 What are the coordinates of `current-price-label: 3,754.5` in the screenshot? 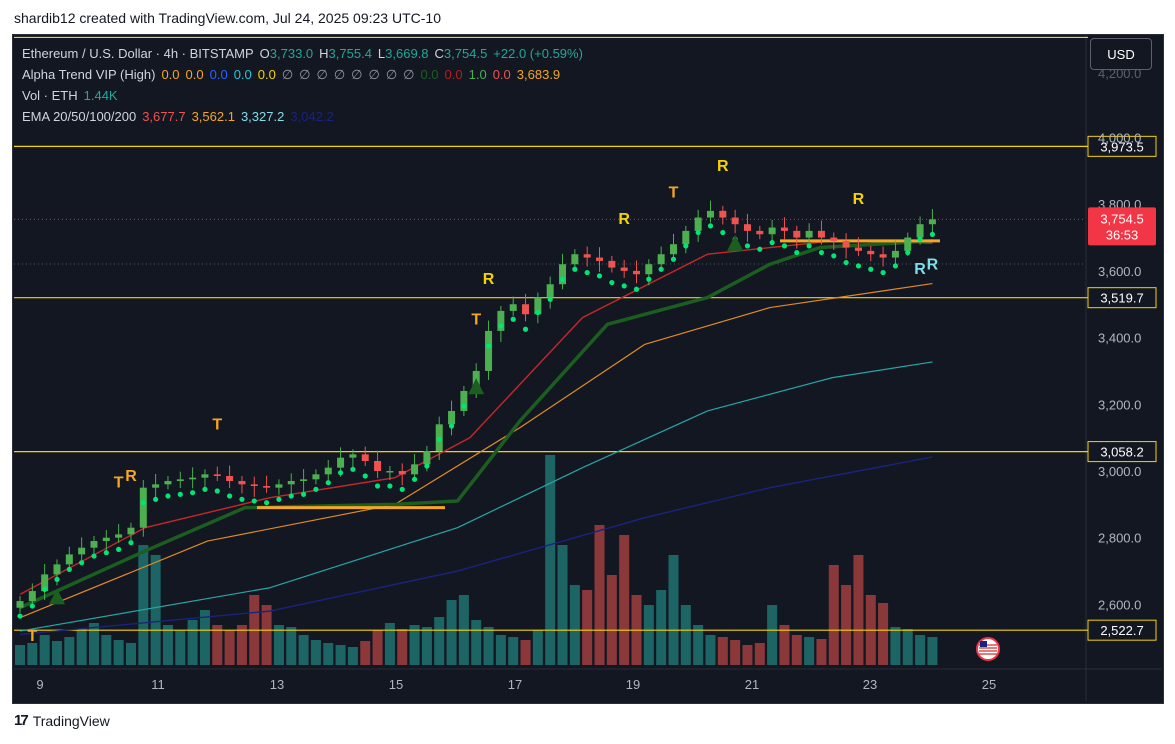 It's located at (1121, 218).